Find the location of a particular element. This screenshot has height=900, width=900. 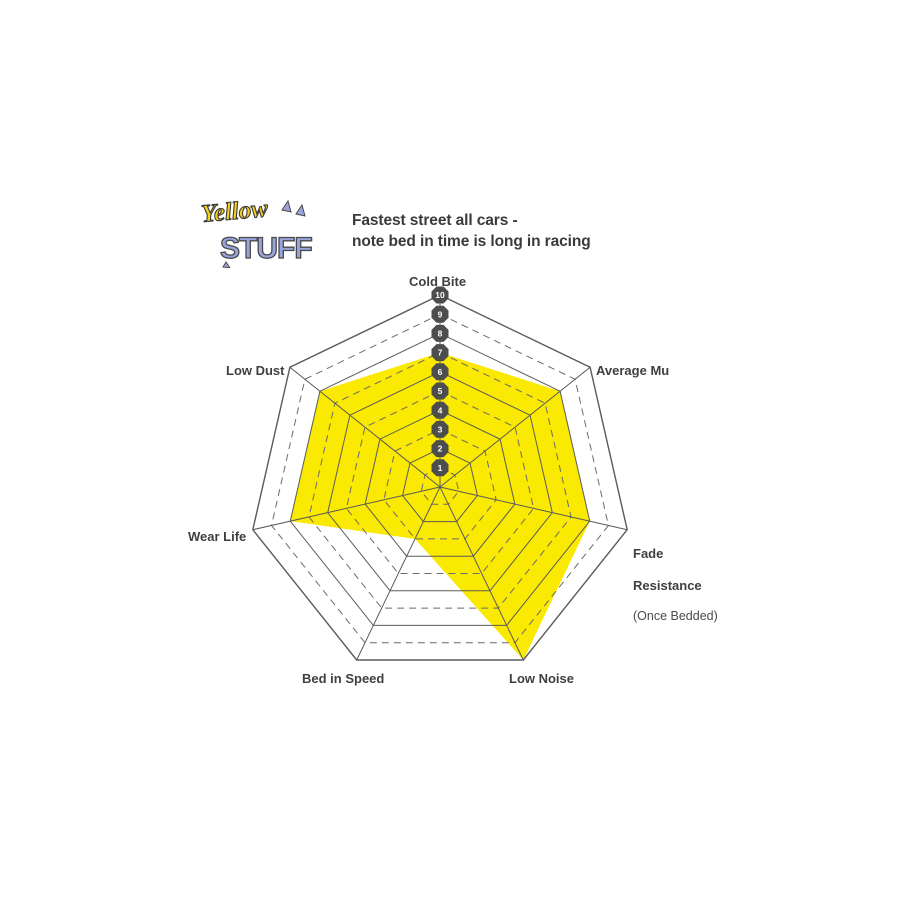

scale-marker-label-7: 7 is located at coordinates (440, 353).